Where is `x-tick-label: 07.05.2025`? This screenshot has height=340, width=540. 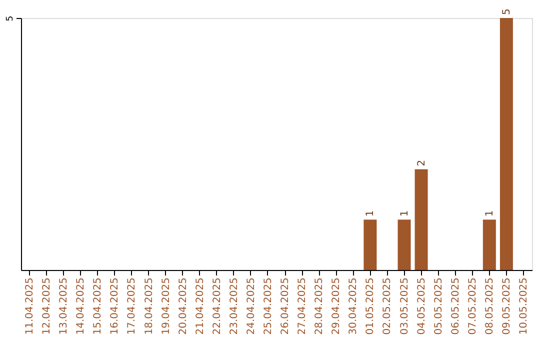
x-tick-label: 07.05.2025 is located at coordinates (472, 306).